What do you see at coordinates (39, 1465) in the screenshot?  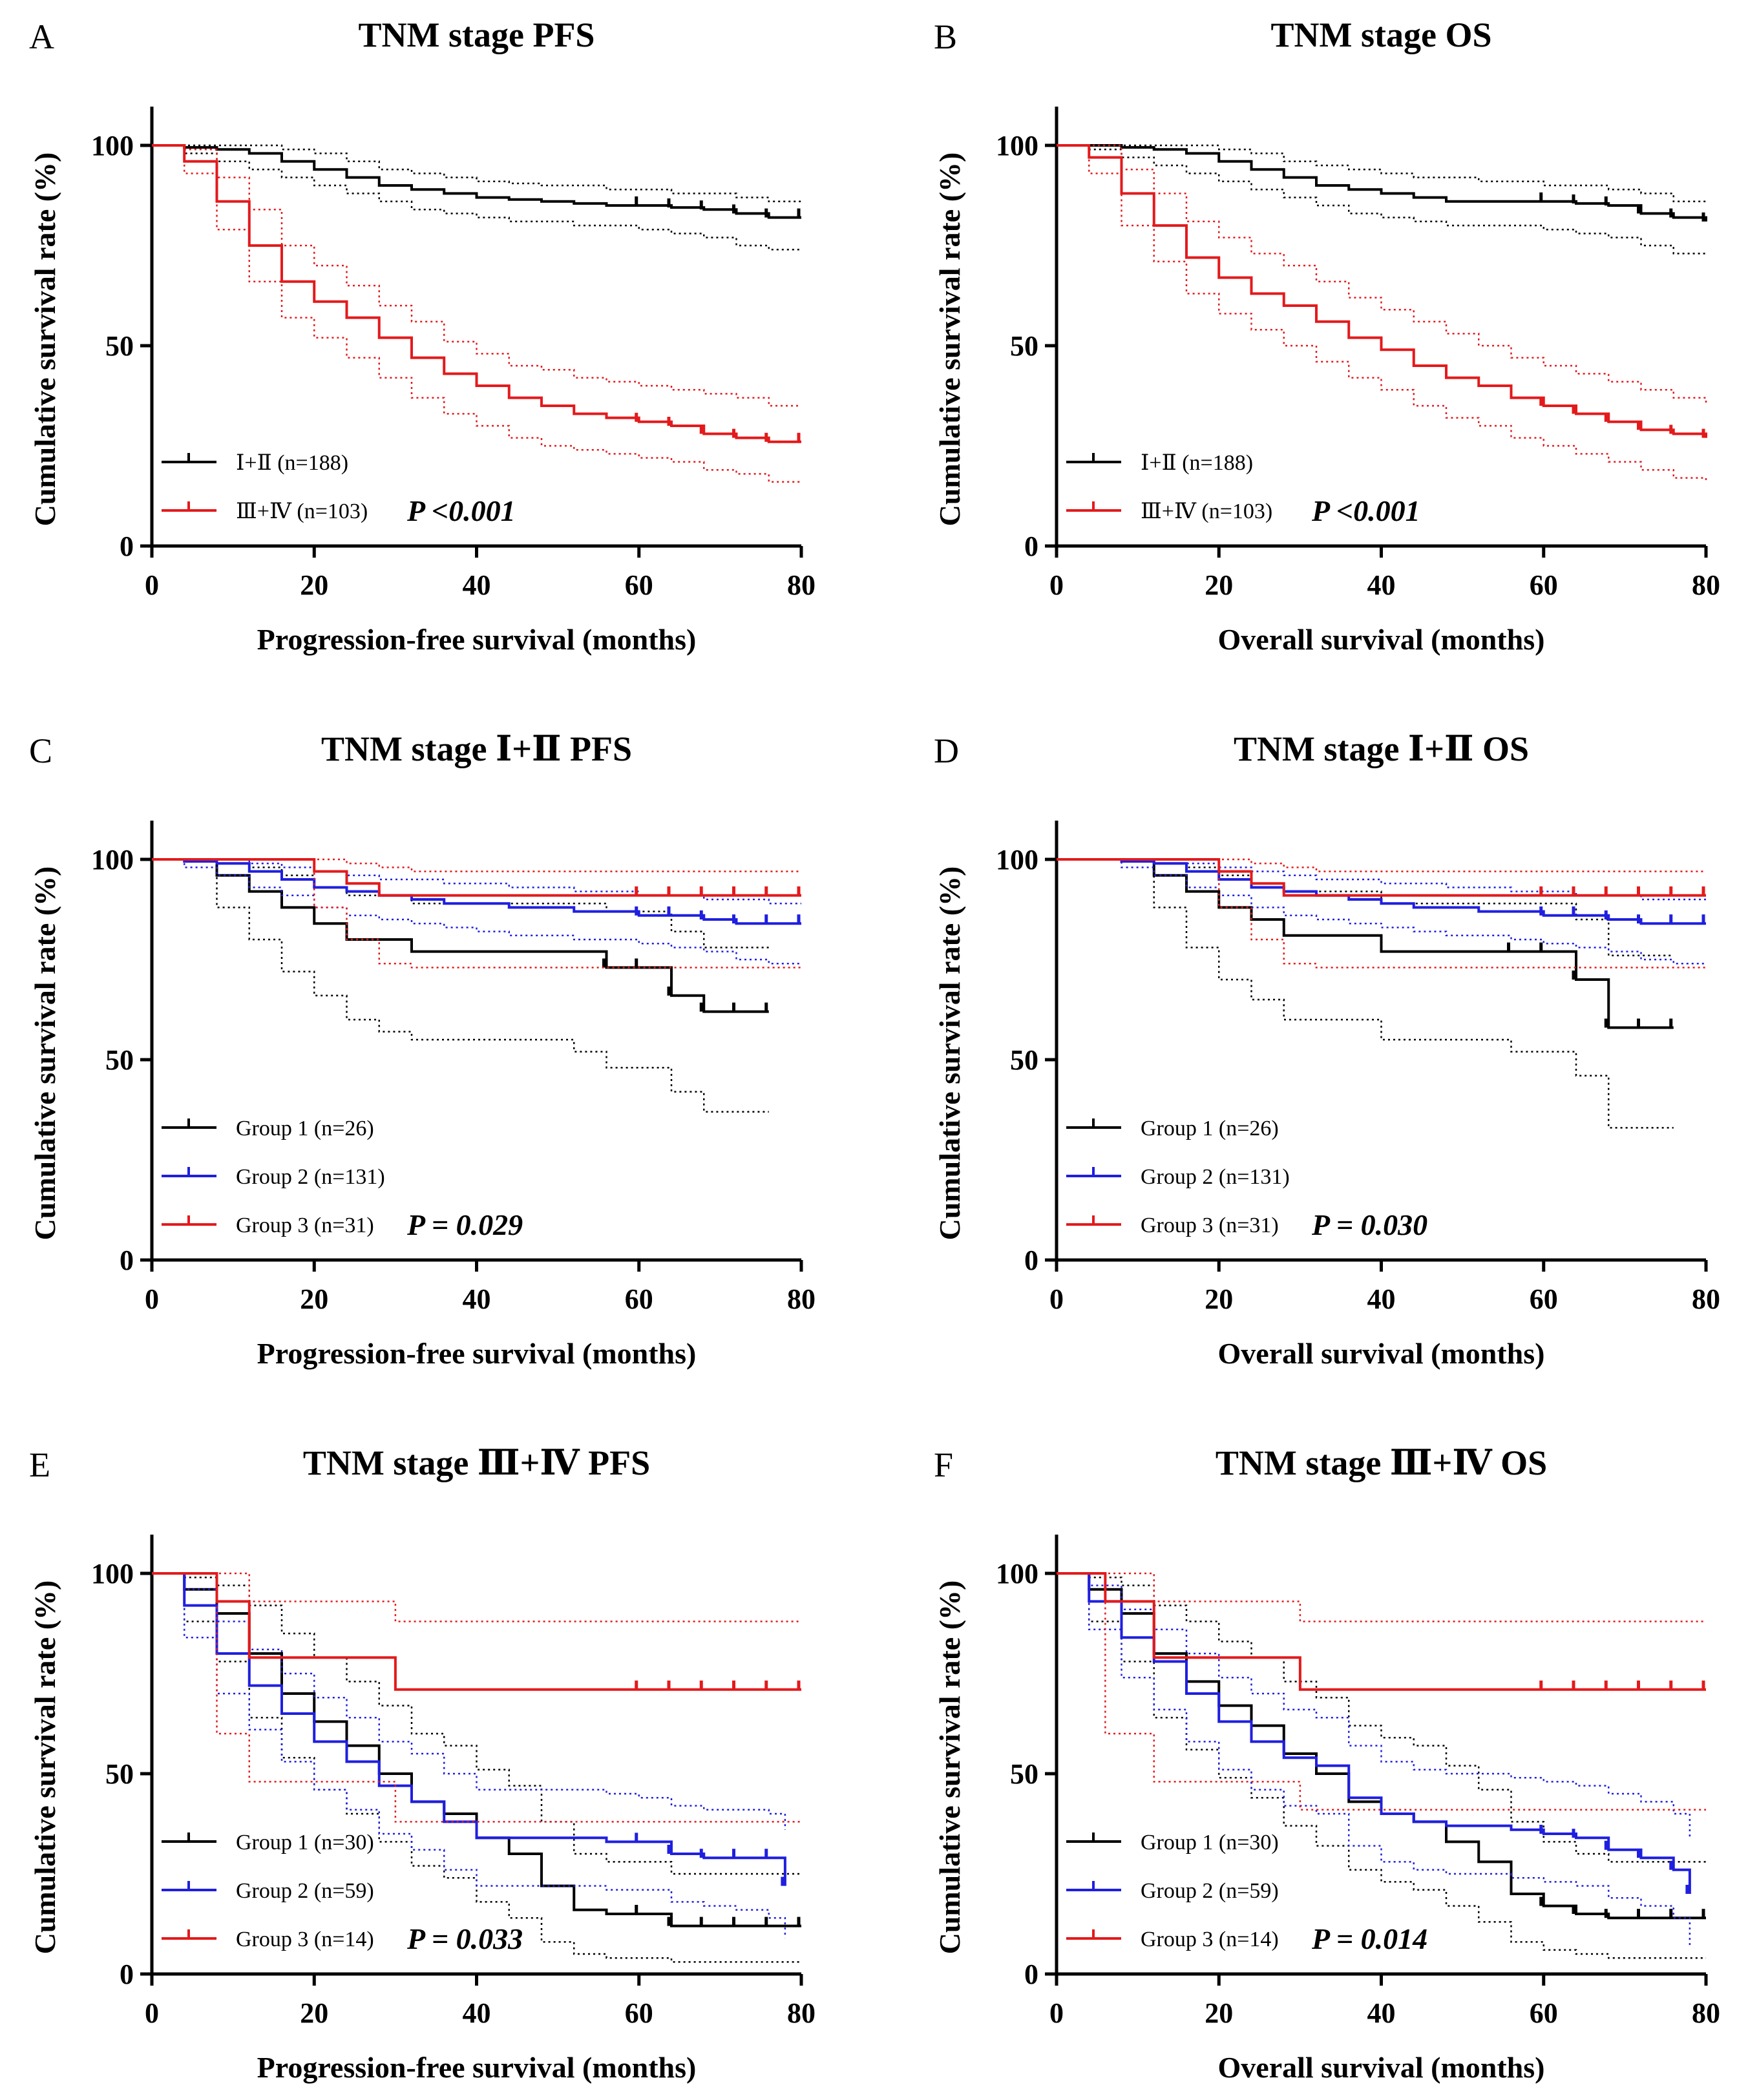 I see `panel-letter: E` at bounding box center [39, 1465].